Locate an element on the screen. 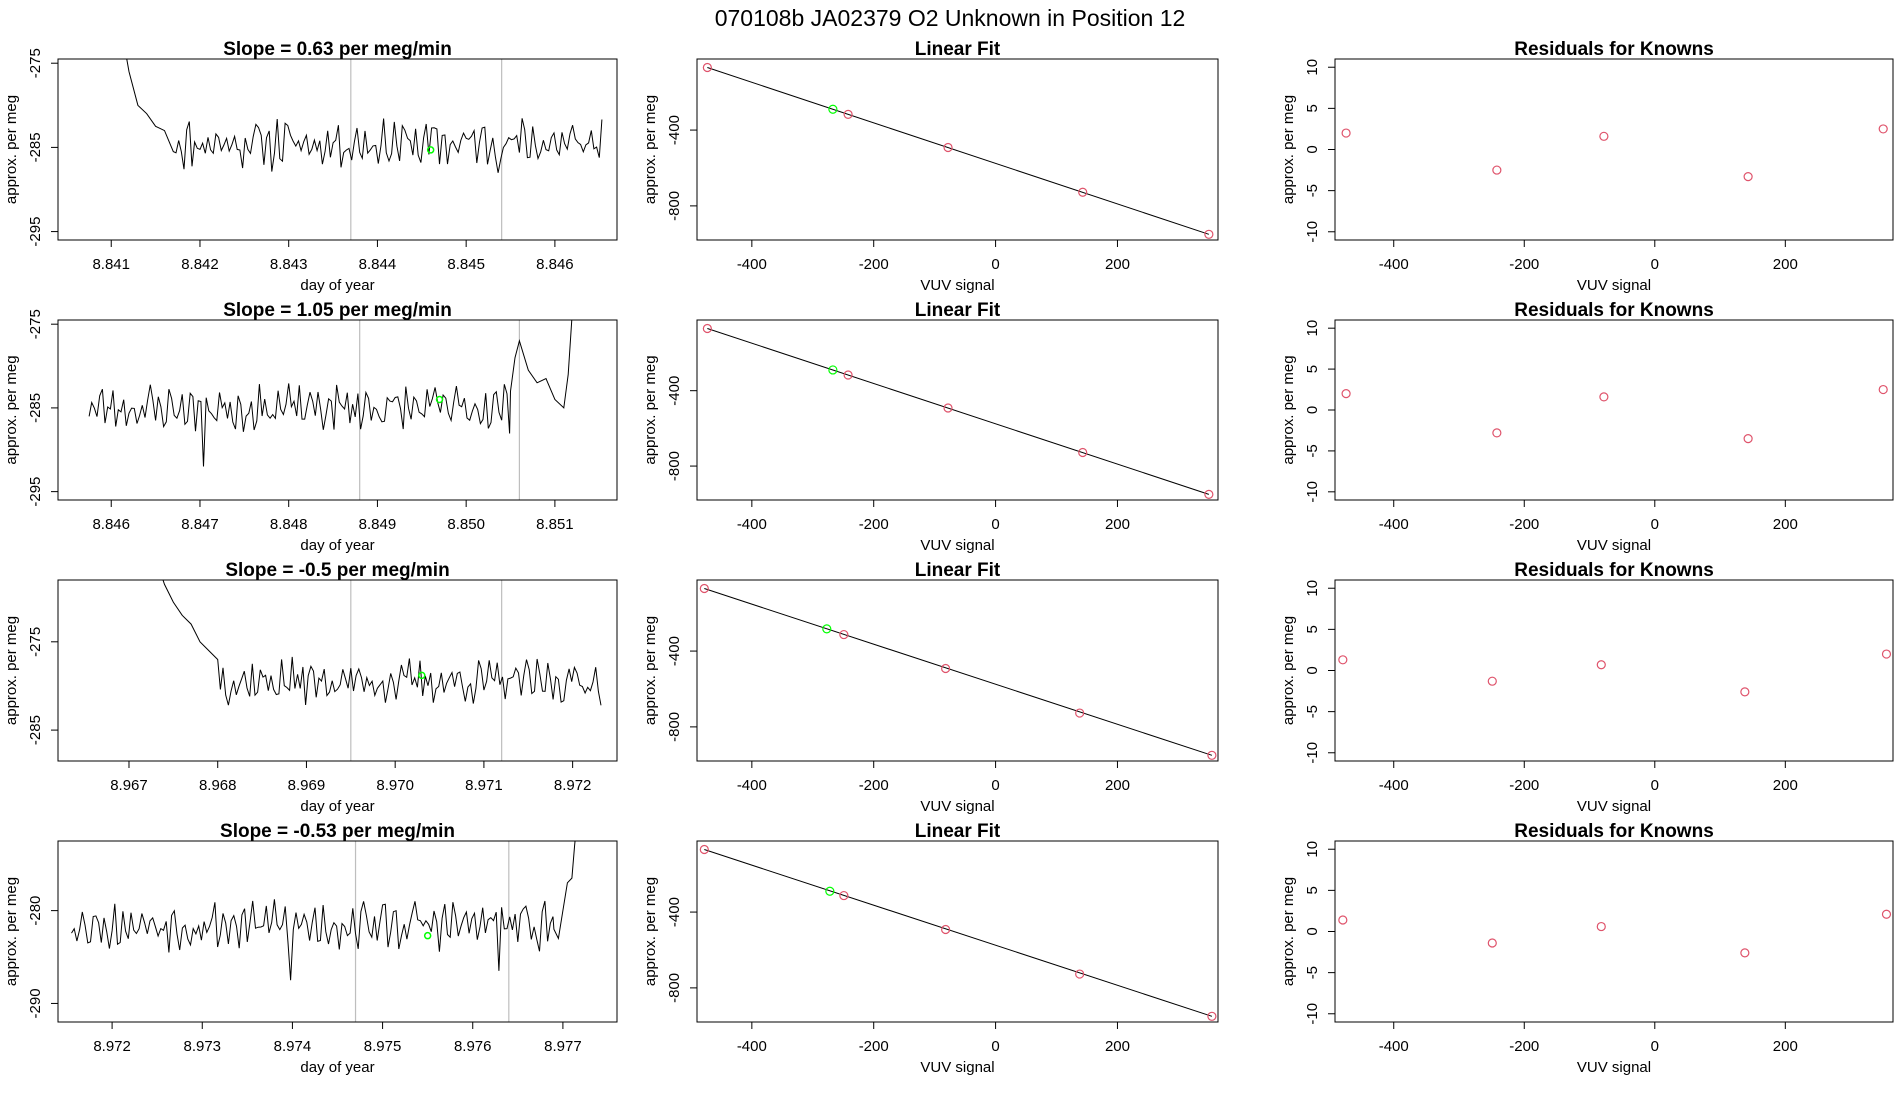 This screenshot has width=1900, height=1100. x-axis-label: VUV signal is located at coordinates (957, 285).